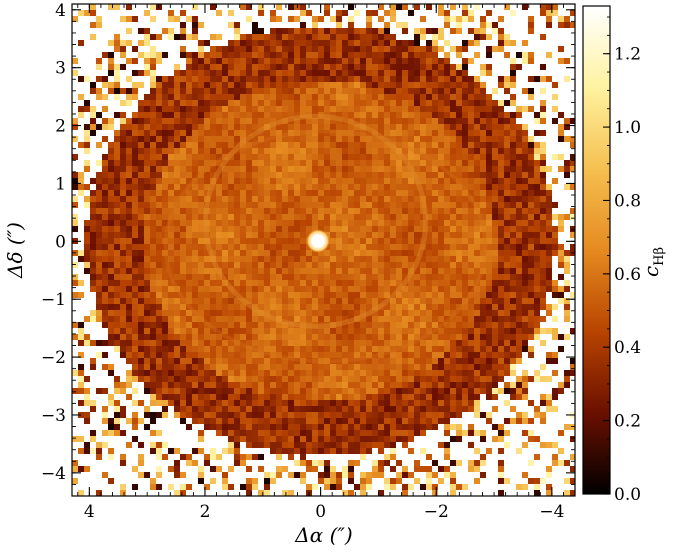  What do you see at coordinates (15, 250) in the screenshot?
I see `y-axis-label: Δδ (″)` at bounding box center [15, 250].